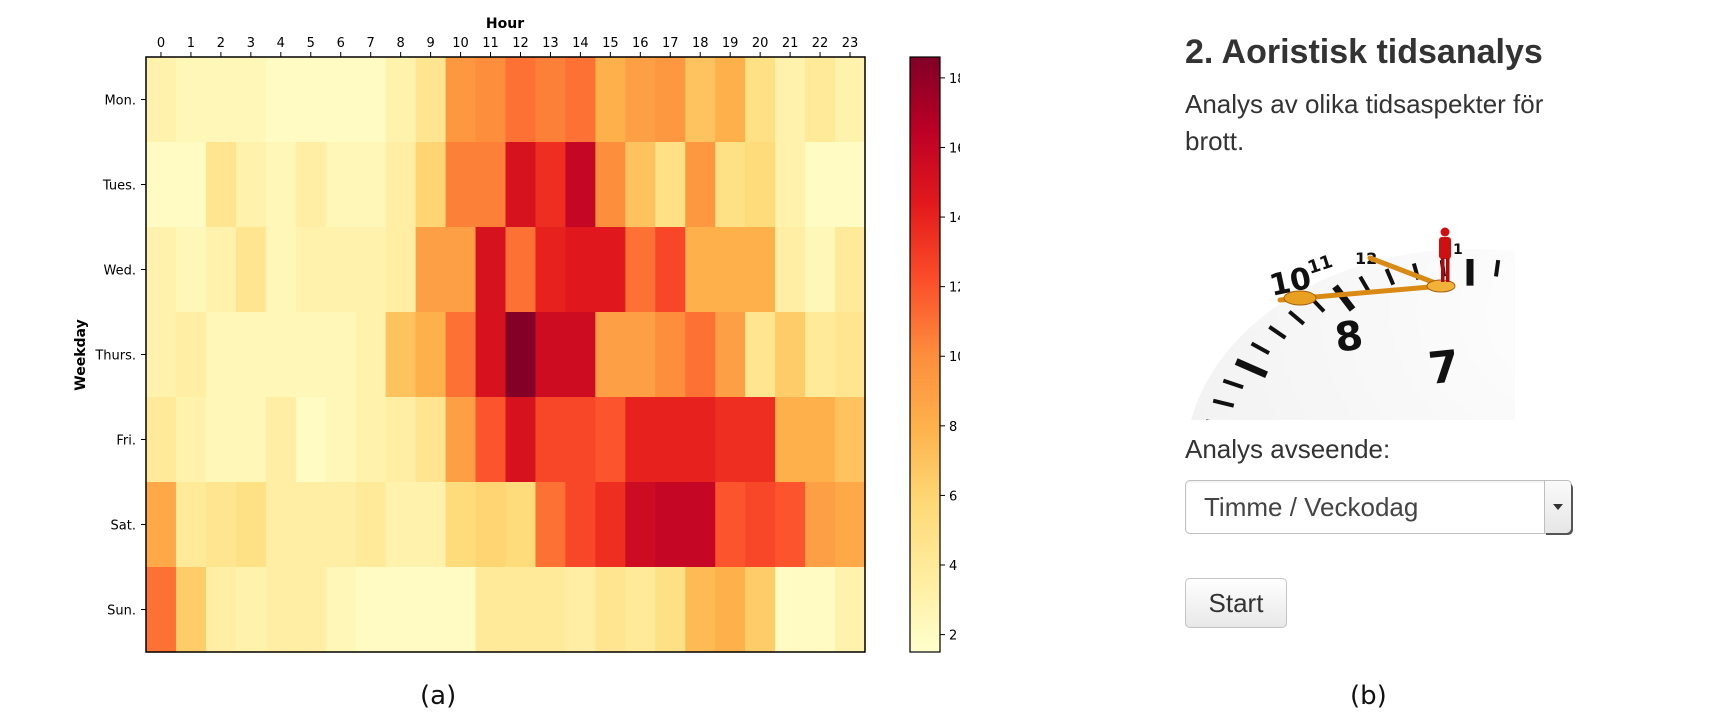  I want to click on clock-image: 10 11 12 1 8 7, so click(1350, 322).